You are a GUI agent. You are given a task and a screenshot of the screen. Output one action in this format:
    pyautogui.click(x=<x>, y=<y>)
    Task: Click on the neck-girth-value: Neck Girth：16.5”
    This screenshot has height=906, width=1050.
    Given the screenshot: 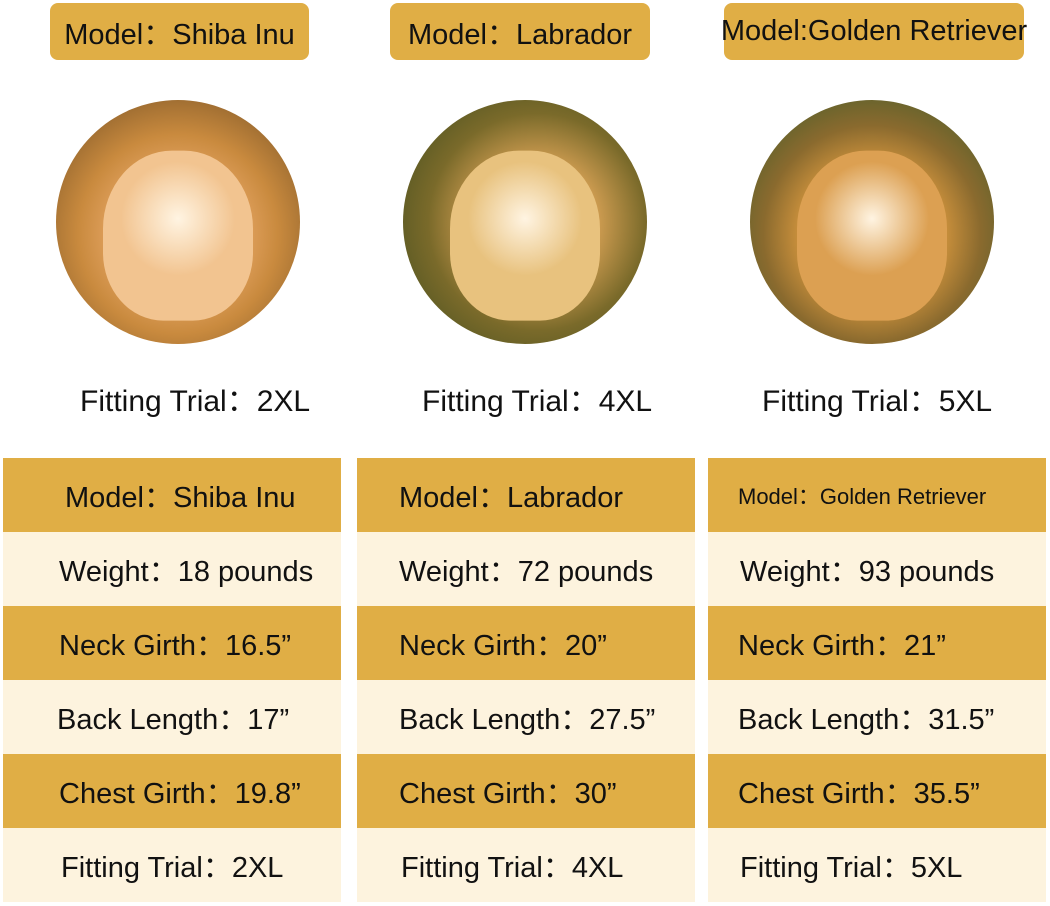 What is the action you would take?
    pyautogui.click(x=175, y=646)
    